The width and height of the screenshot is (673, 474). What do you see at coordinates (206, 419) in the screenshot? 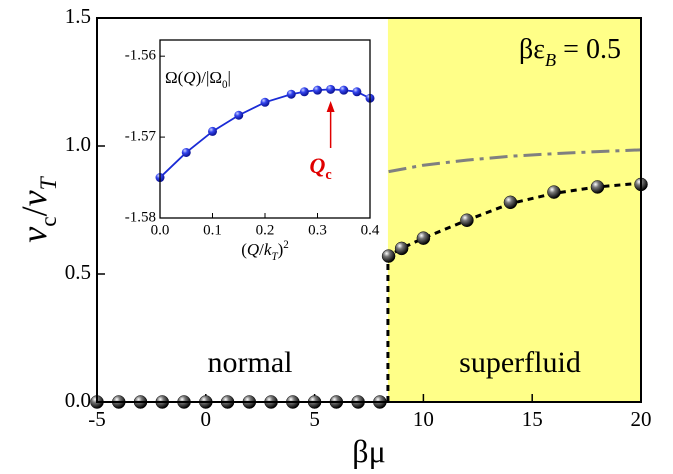
I see `x-tick-label: 0` at bounding box center [206, 419].